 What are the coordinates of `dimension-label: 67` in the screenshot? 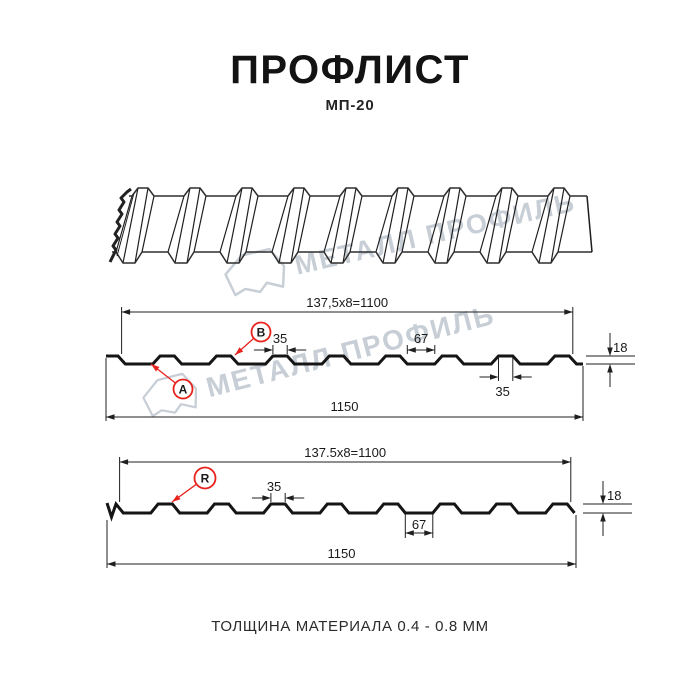 It's located at (419, 524).